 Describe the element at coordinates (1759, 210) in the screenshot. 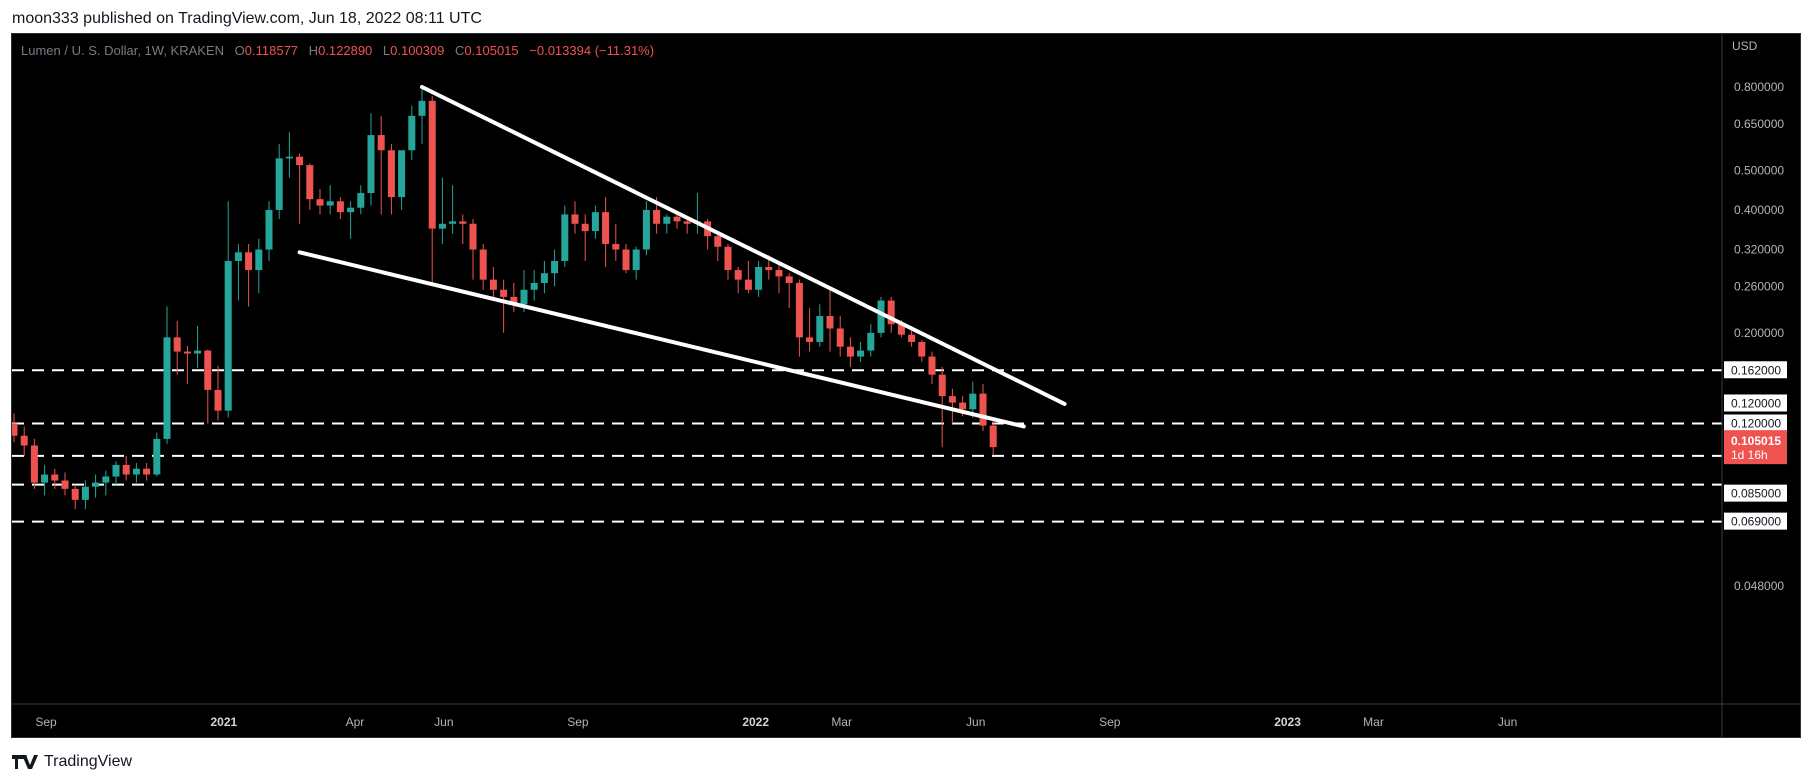

I see `price-tick-label: 0.400000` at that location.